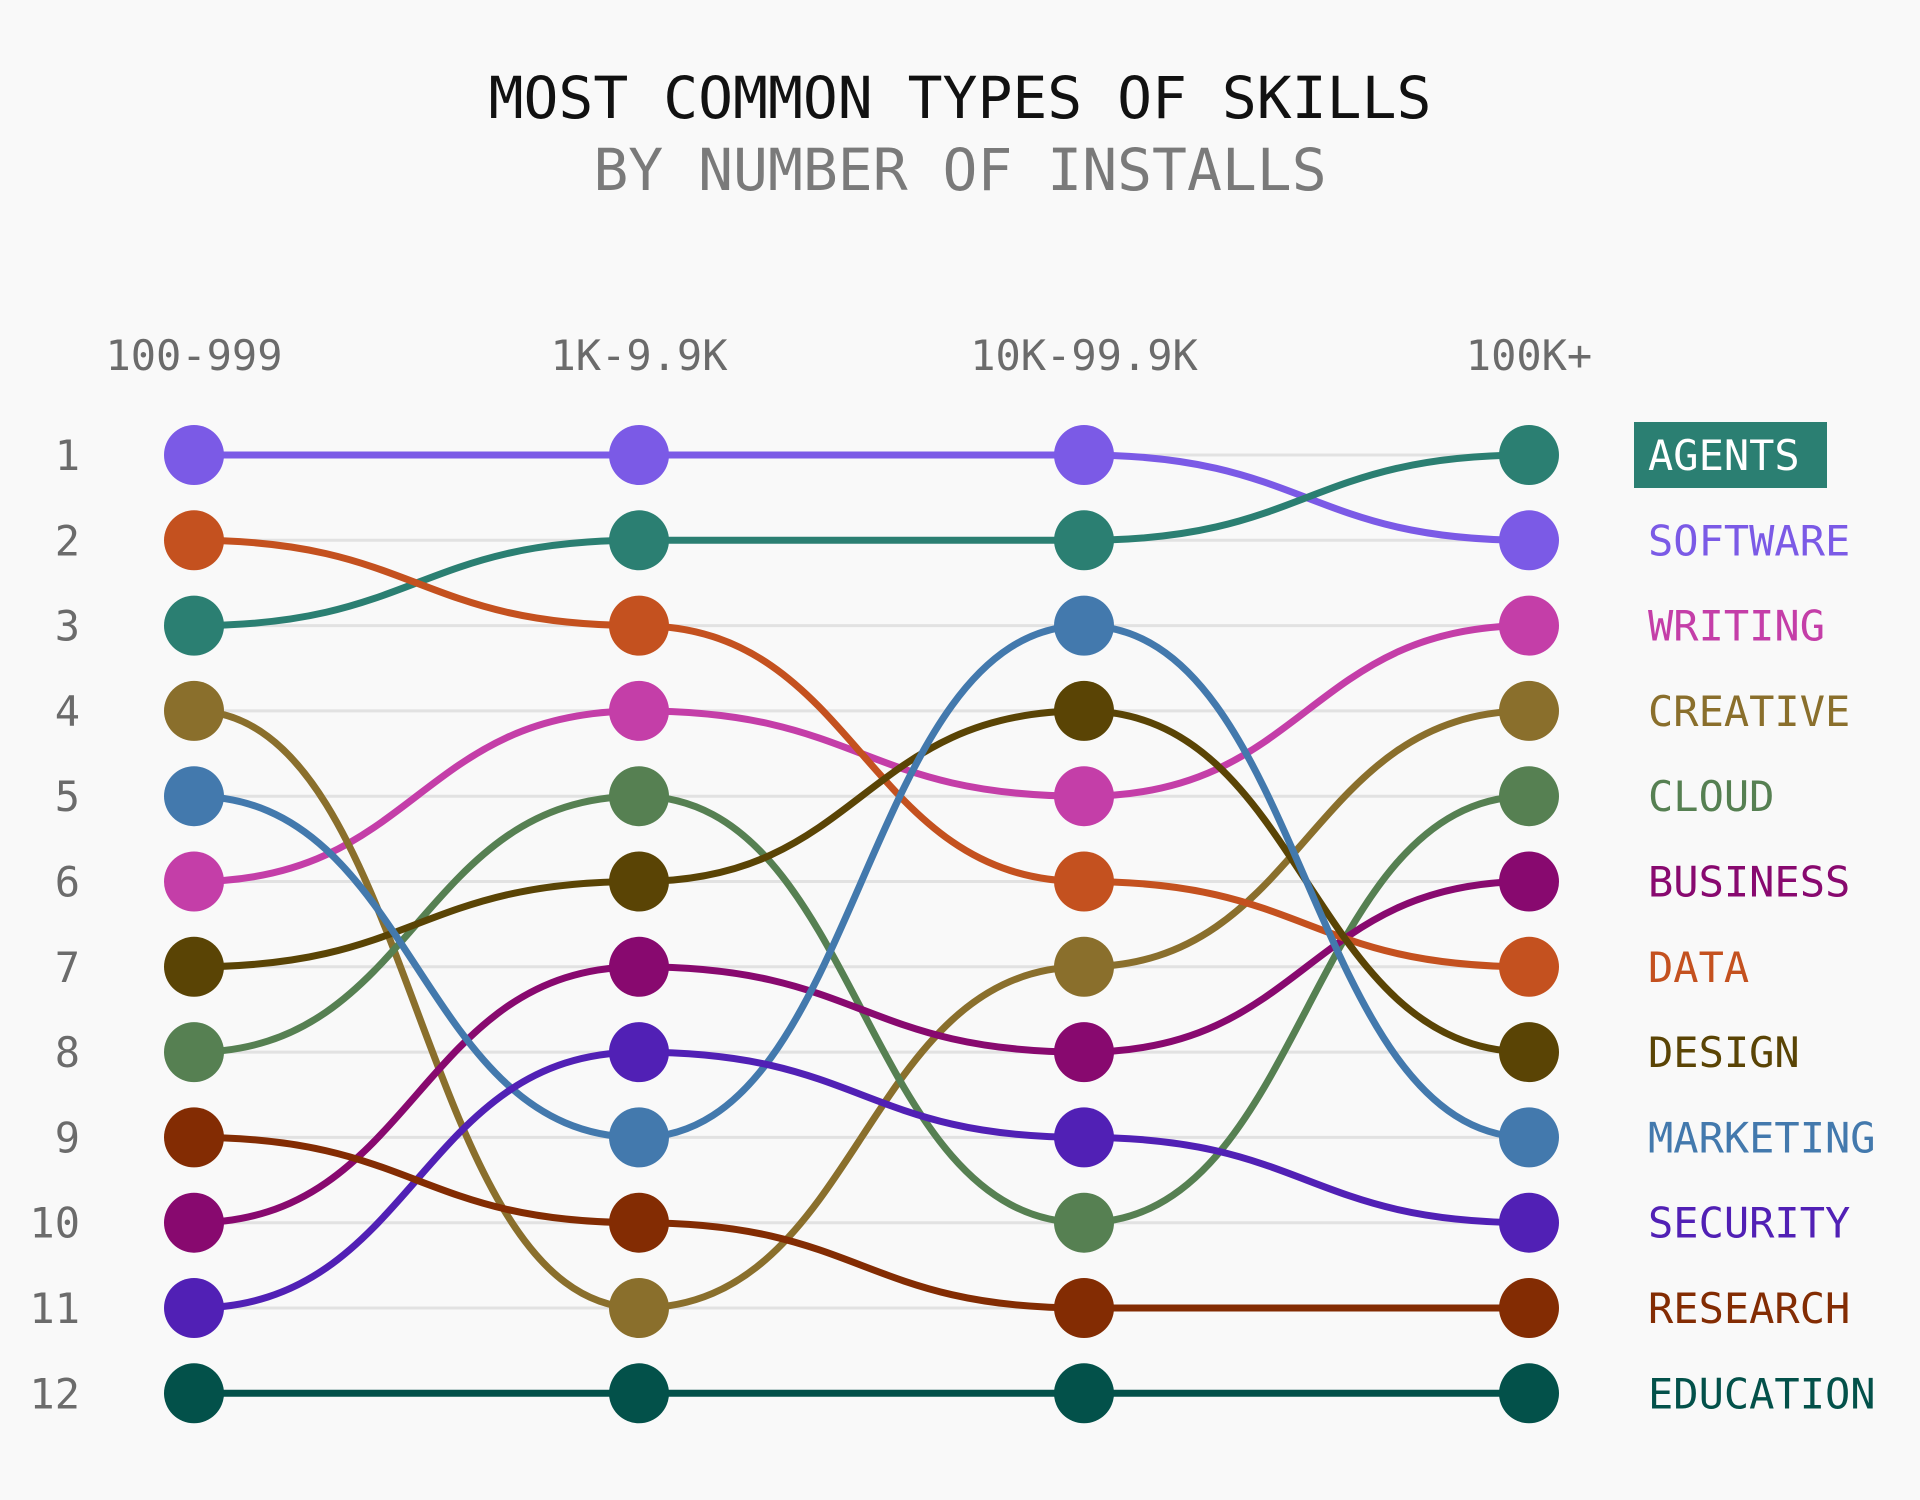  Describe the element at coordinates (1736, 626) in the screenshot. I see `series-label-writing: WRITING` at that location.